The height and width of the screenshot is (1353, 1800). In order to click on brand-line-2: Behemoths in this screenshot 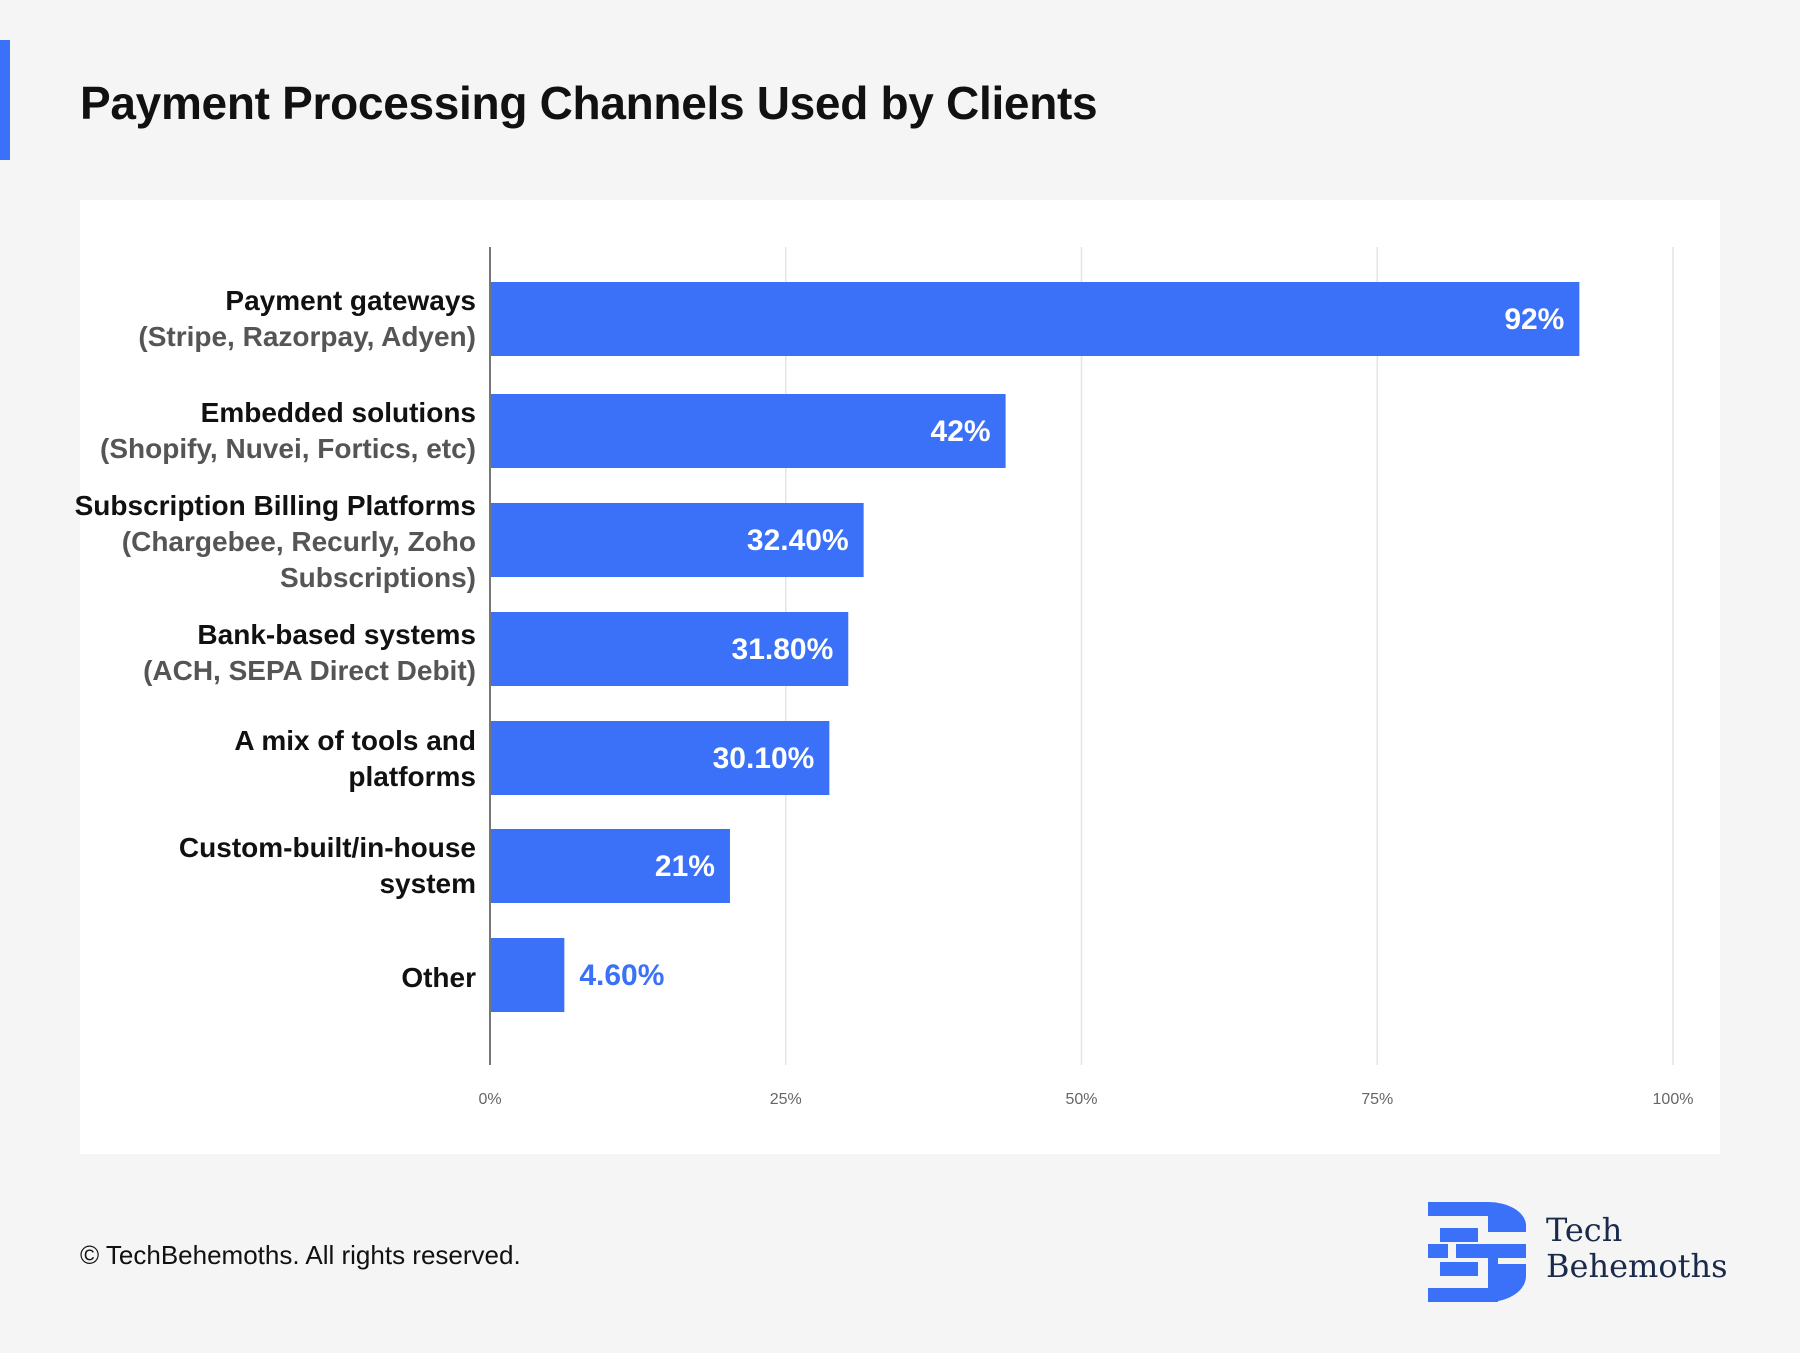, I will do `click(1637, 1266)`.